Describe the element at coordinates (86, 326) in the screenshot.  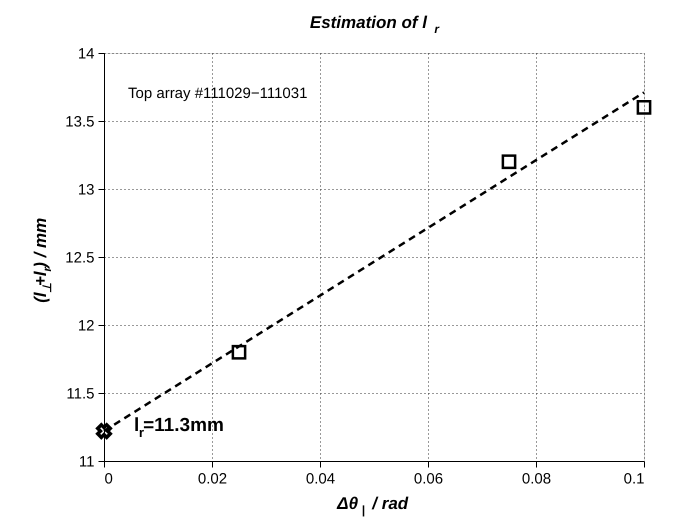
I see `y-tick-label: 12` at that location.